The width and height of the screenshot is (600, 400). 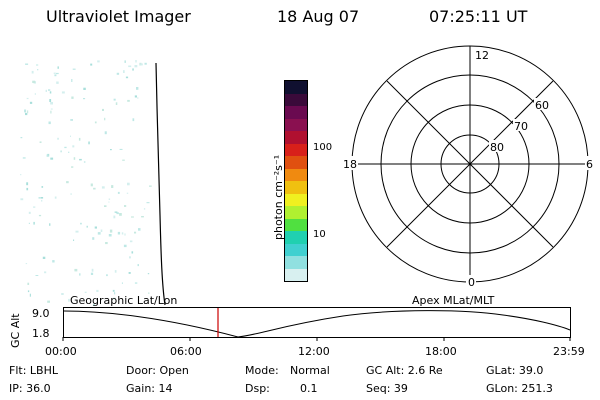 I want to click on date-label: 18 Aug 07, so click(x=318, y=16).